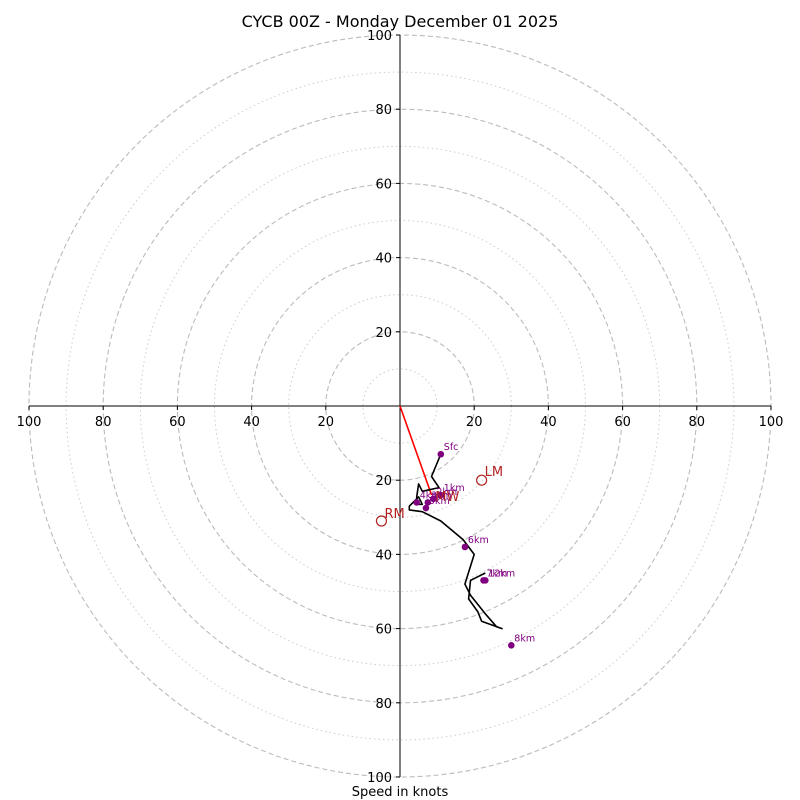 The height and width of the screenshot is (800, 800). I want to click on height-label: 8km, so click(524, 638).